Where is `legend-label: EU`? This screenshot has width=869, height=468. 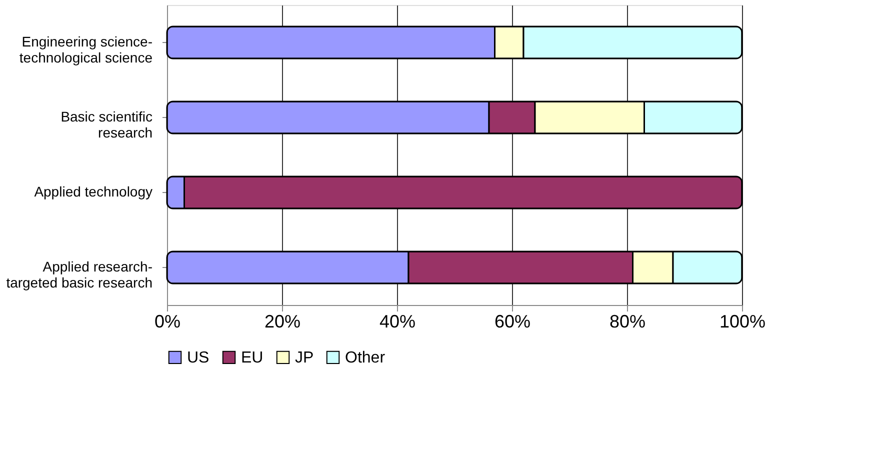
legend-label: EU is located at coordinates (252, 357).